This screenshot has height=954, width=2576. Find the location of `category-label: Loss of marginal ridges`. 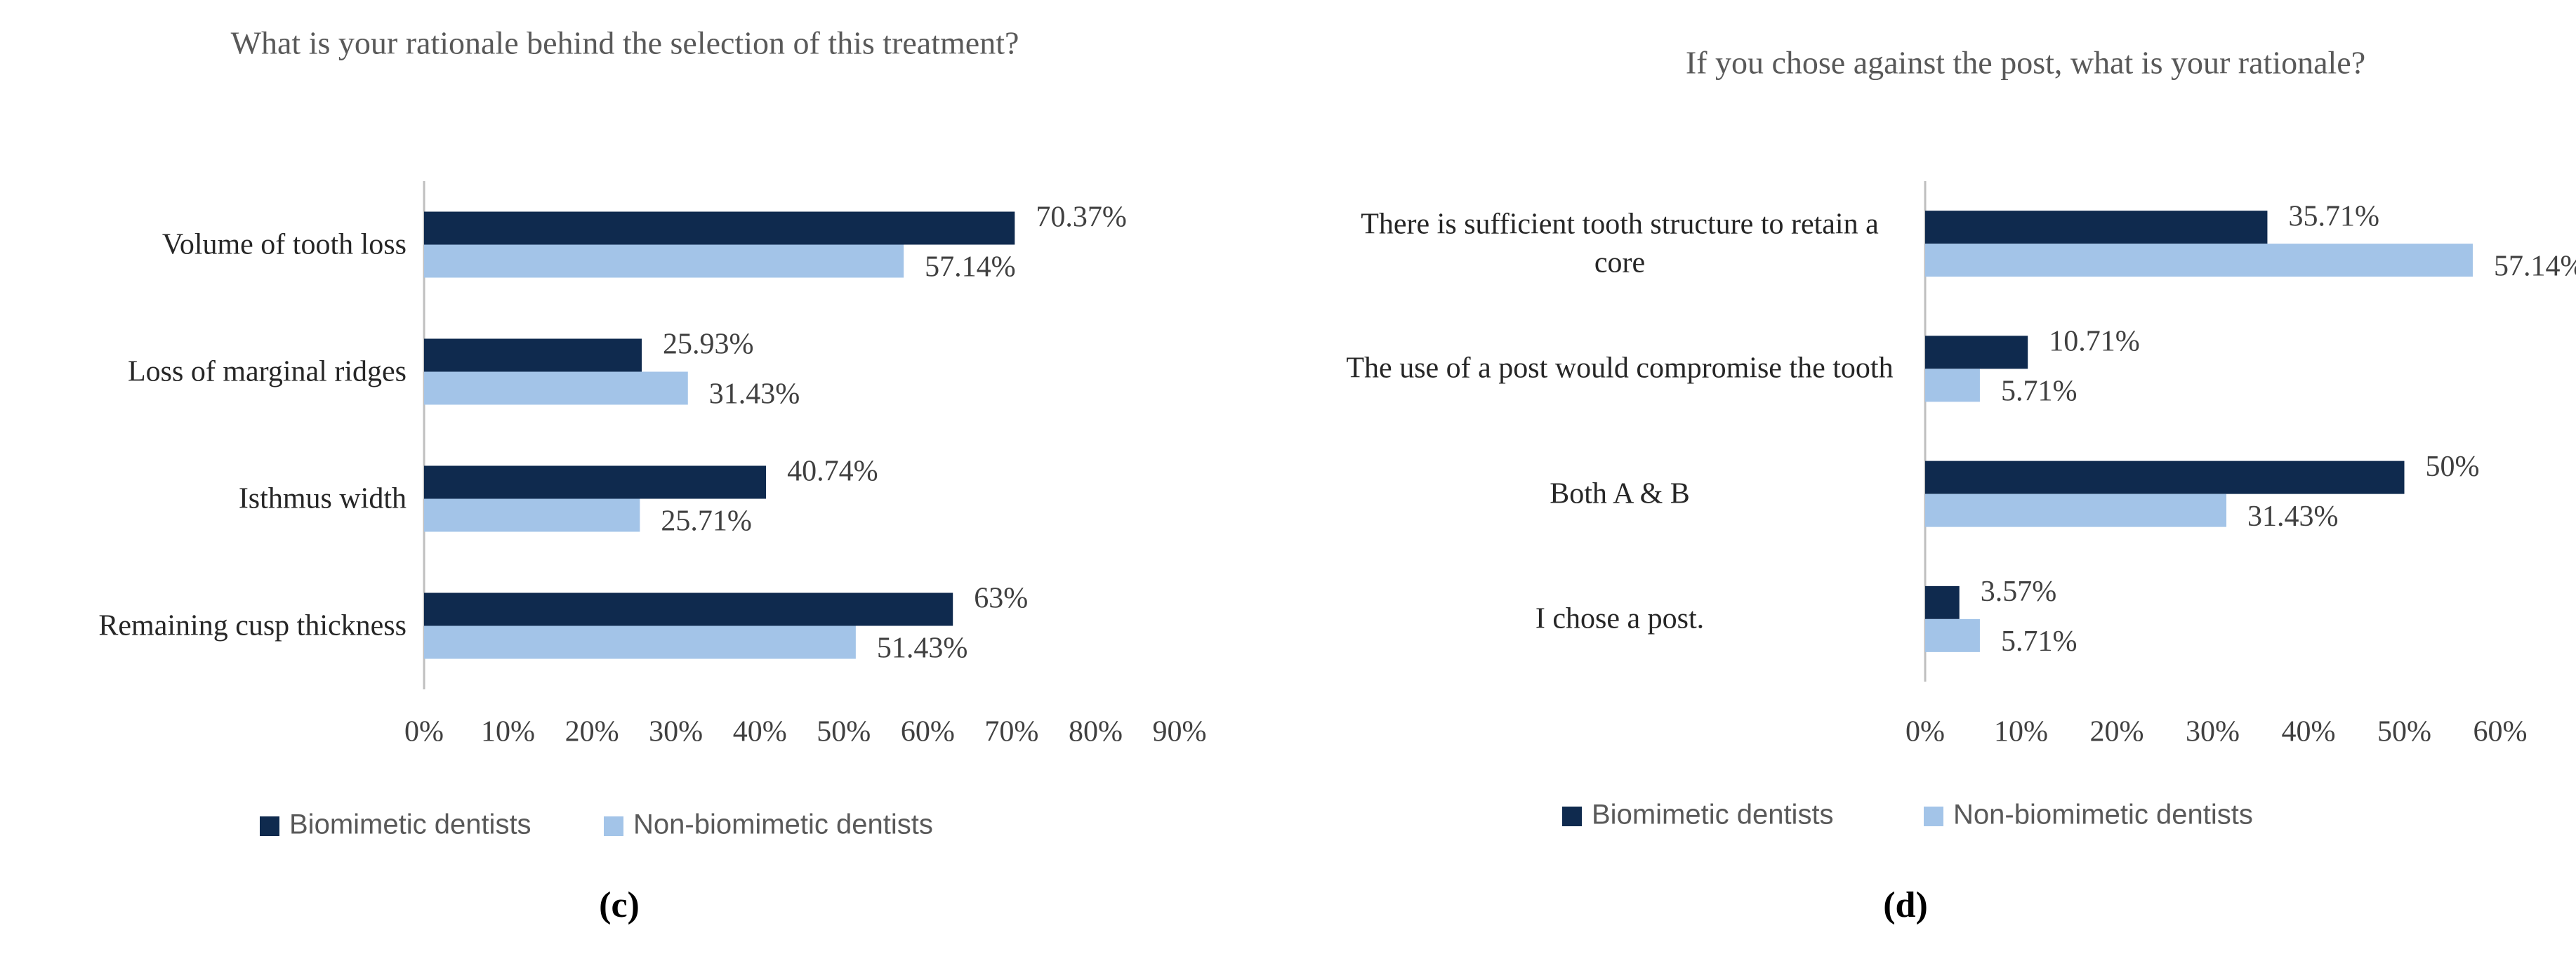

category-label: Loss of marginal ridges is located at coordinates (267, 371).